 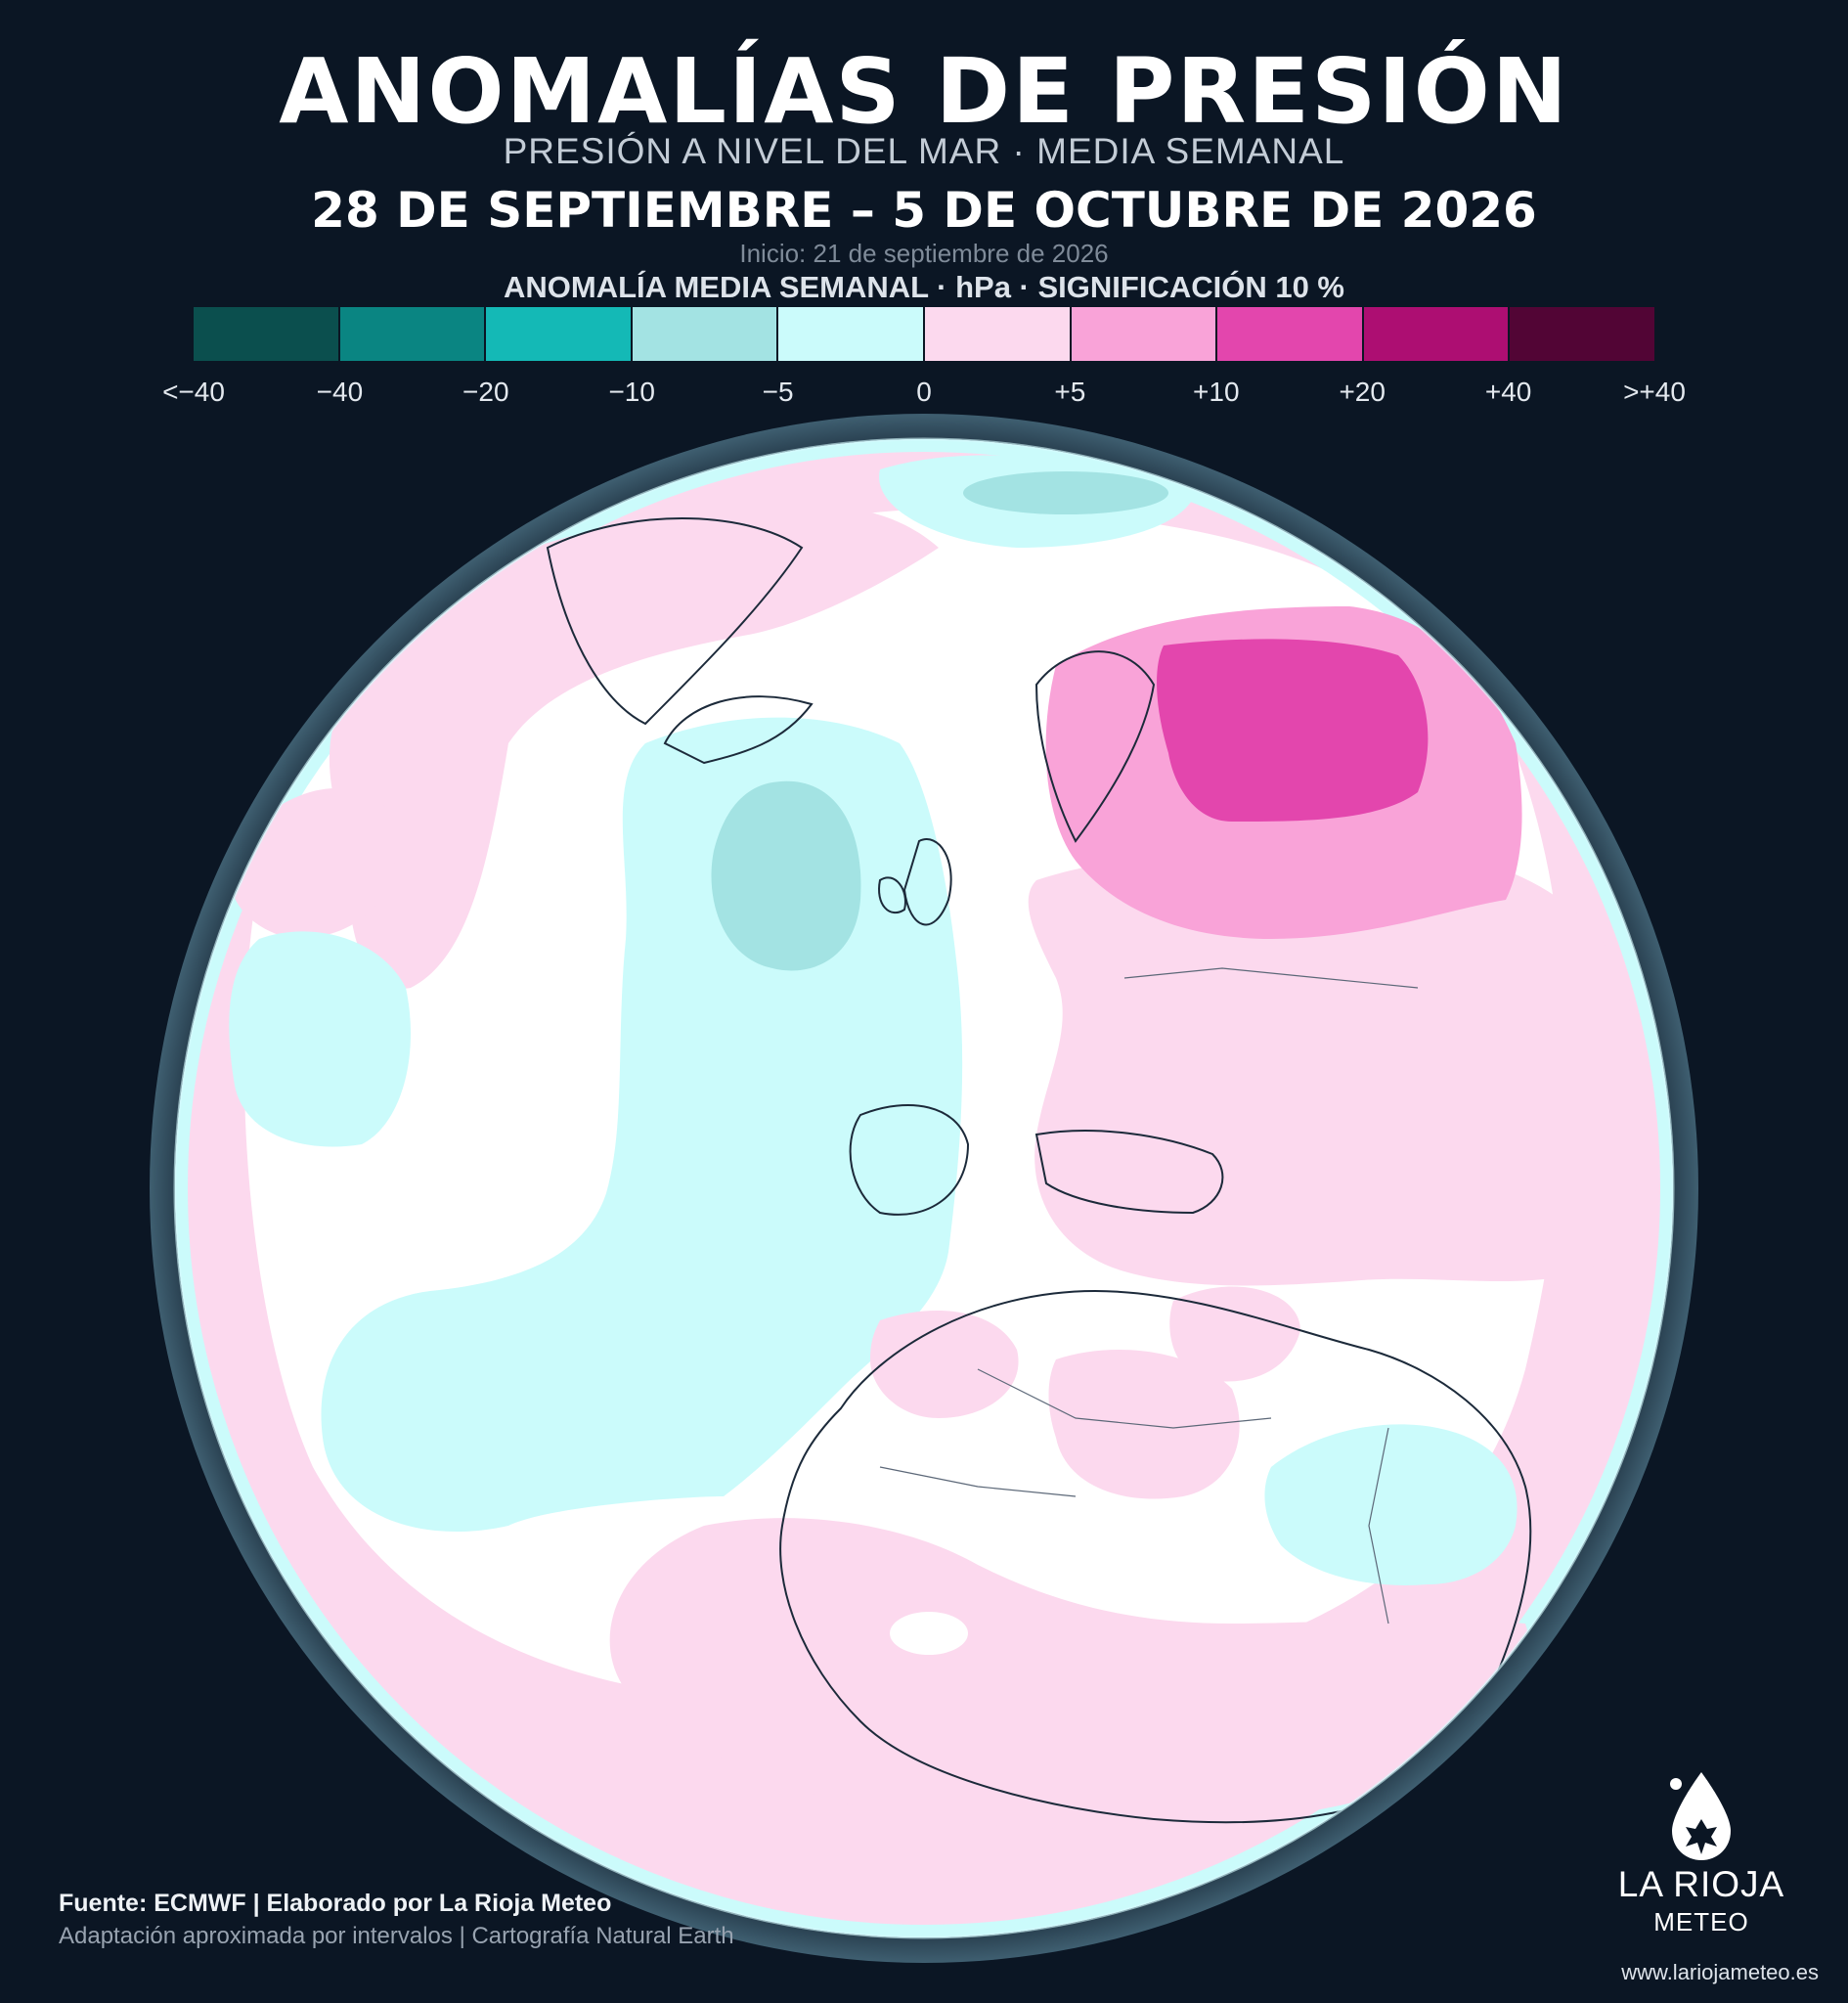 What do you see at coordinates (924, 254) in the screenshot?
I see `init-date: Inicio: 21 de septiembre de 2026` at bounding box center [924, 254].